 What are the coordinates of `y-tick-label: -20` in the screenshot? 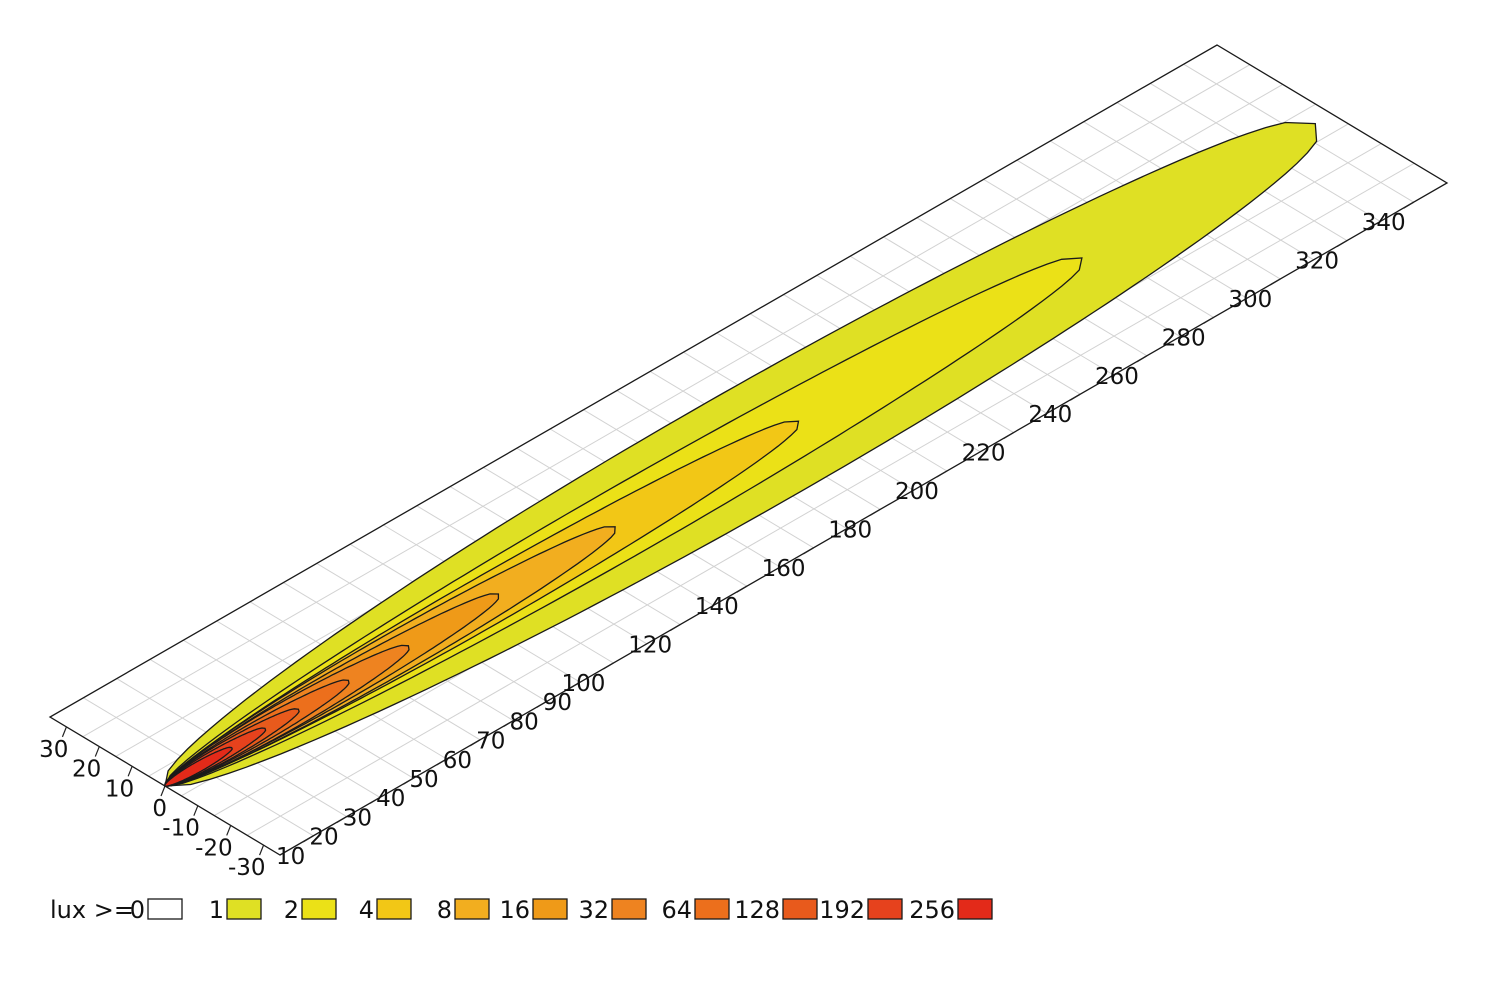 It's located at (214, 848).